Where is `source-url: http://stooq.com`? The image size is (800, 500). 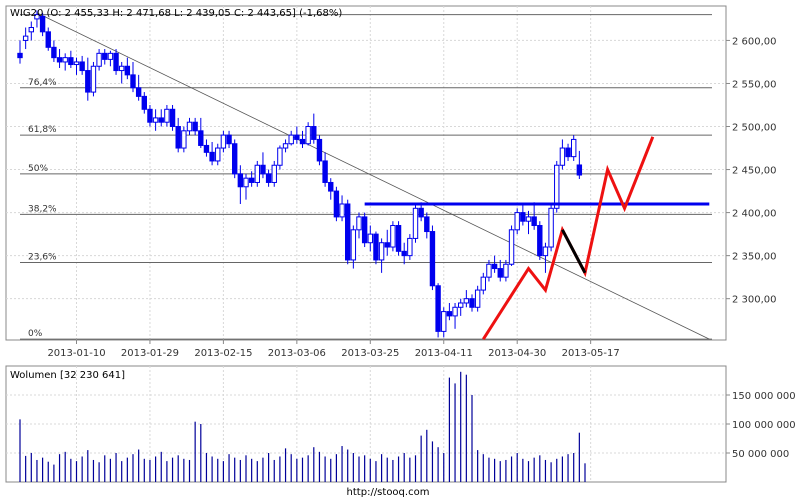
source-url: http://stooq.com is located at coordinates (388, 492).